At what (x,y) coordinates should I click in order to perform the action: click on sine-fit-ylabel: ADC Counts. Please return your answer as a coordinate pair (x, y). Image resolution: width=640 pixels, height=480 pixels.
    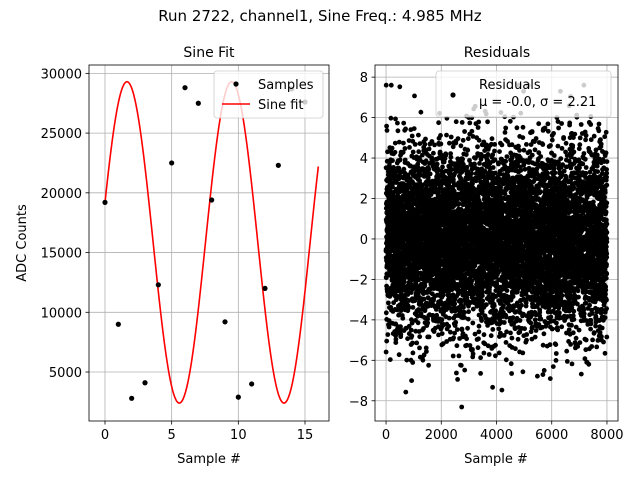
    Looking at the image, I should click on (22, 243).